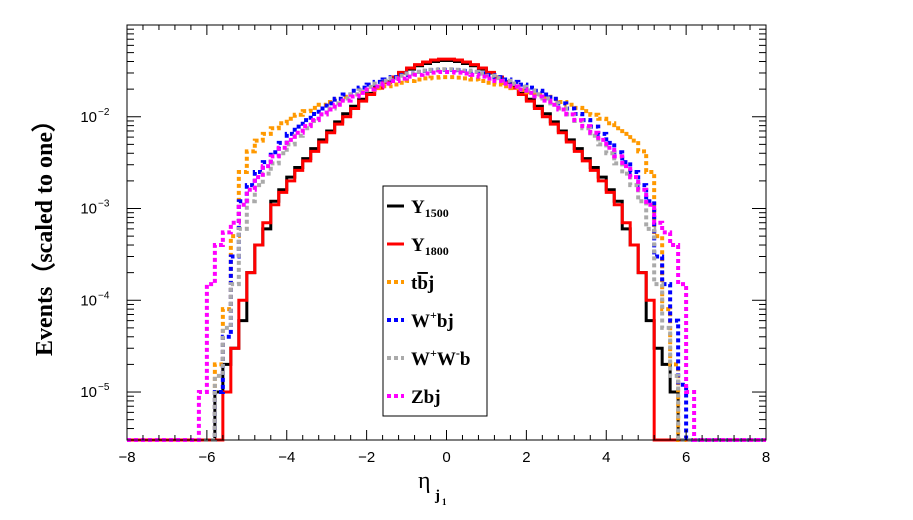  What do you see at coordinates (422, 283) in the screenshot?
I see `legend-label-tbbarj: tbj` at bounding box center [422, 283].